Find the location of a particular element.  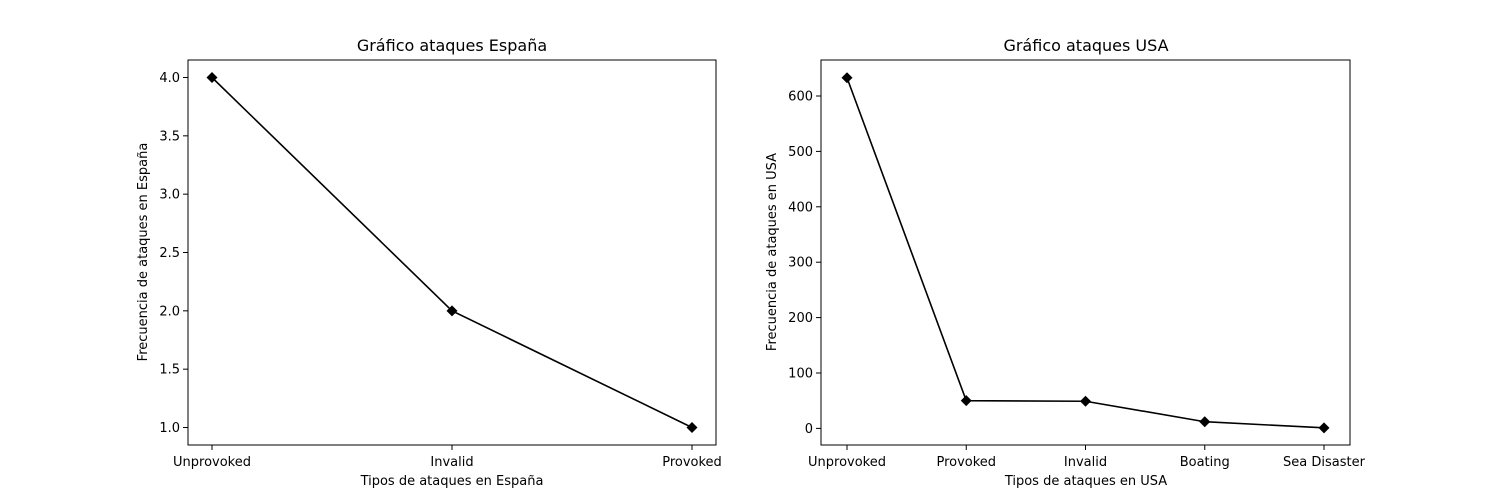

chart-title: Gráfico ataques España is located at coordinates (452, 45).